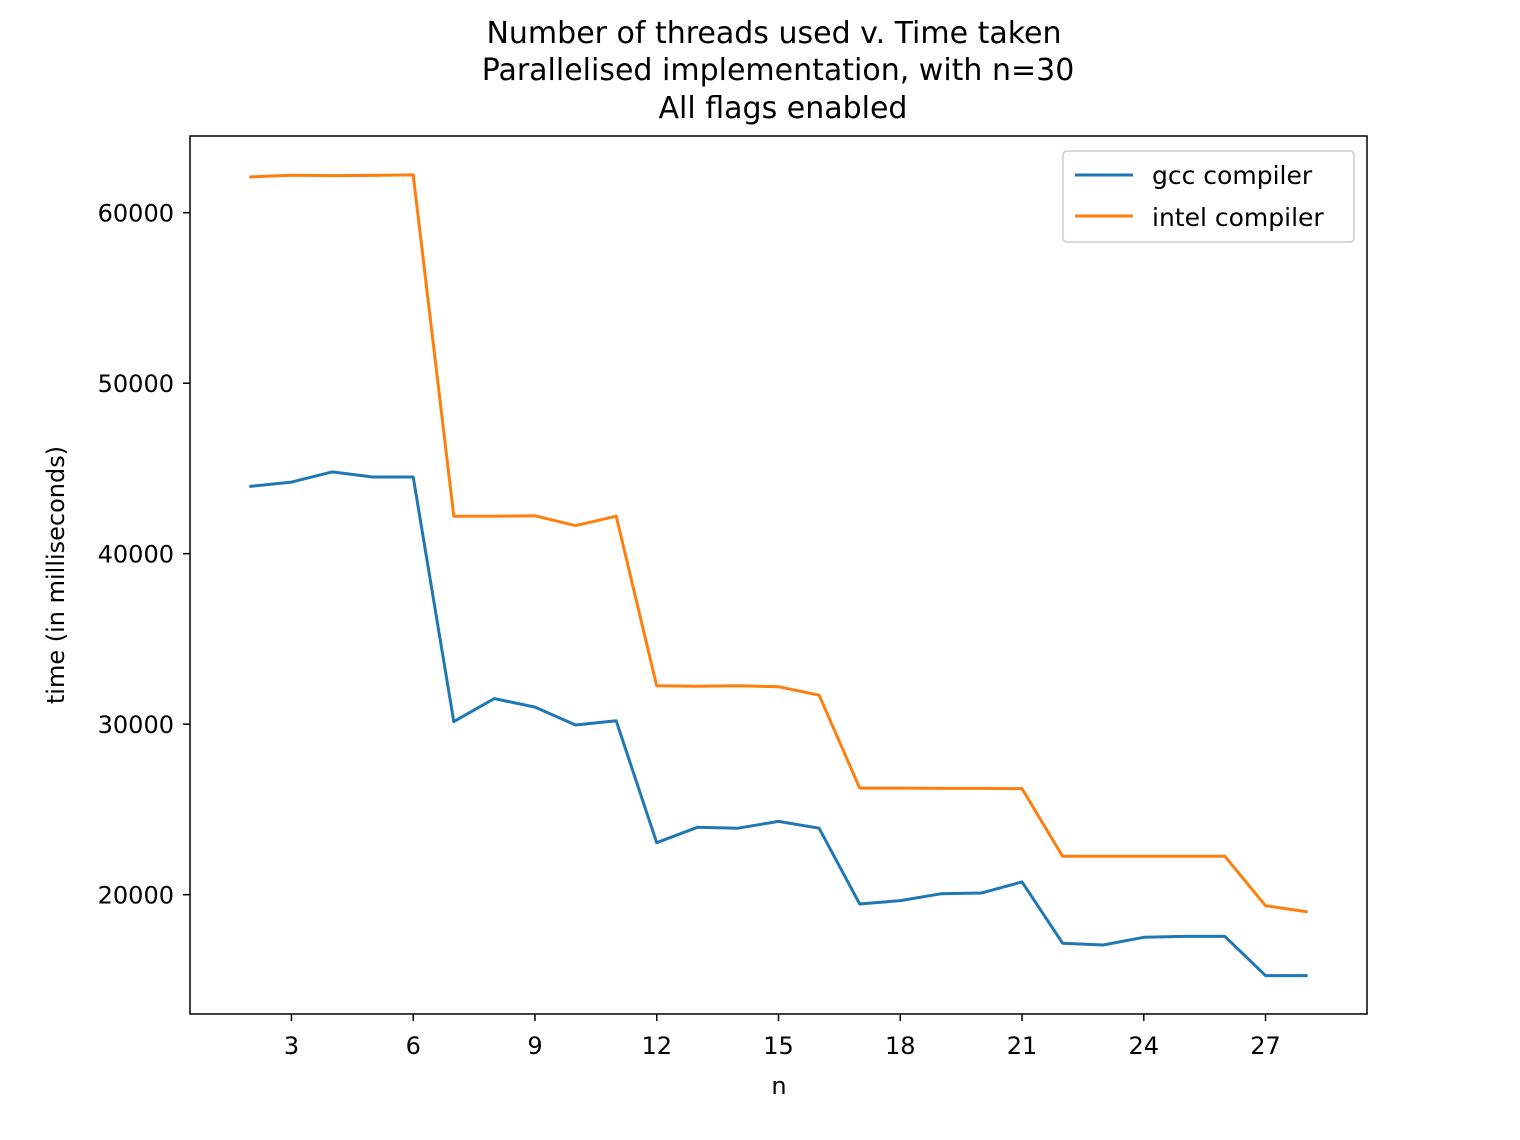 This screenshot has width=1520, height=1140. Describe the element at coordinates (136, 384) in the screenshot. I see `y-tick-label: 50000` at that location.